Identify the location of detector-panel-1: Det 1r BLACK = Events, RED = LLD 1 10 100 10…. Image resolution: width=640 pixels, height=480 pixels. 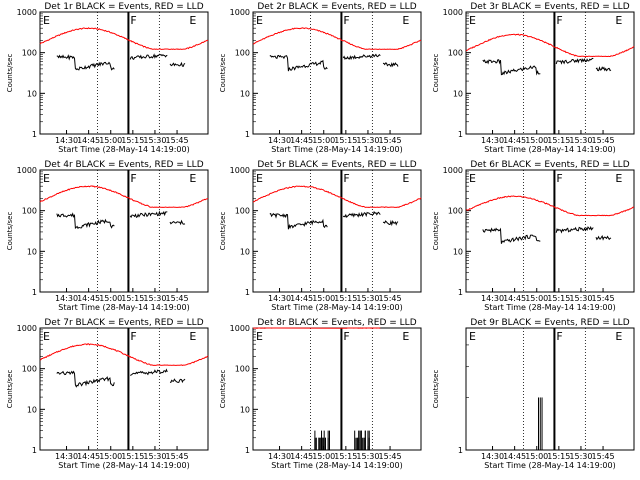
(107, 78).